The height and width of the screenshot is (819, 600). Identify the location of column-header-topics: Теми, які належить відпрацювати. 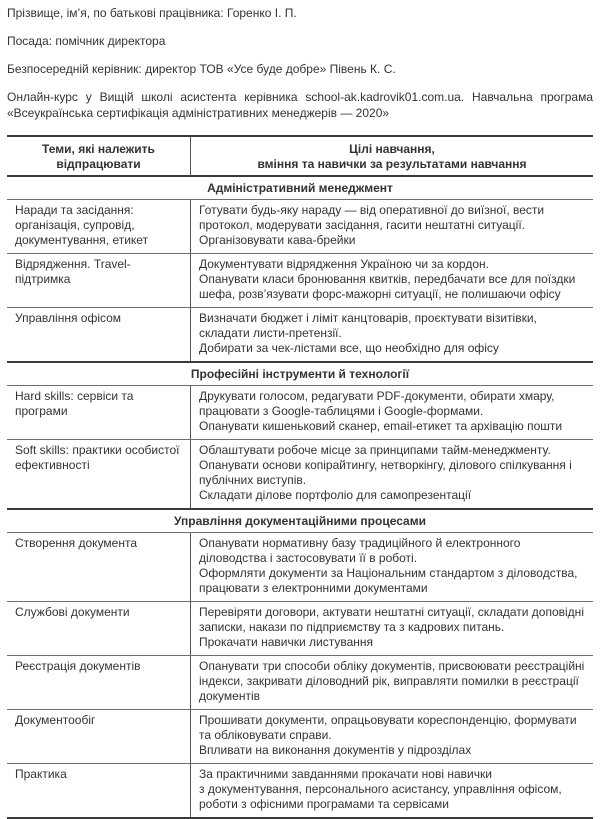
(98, 156).